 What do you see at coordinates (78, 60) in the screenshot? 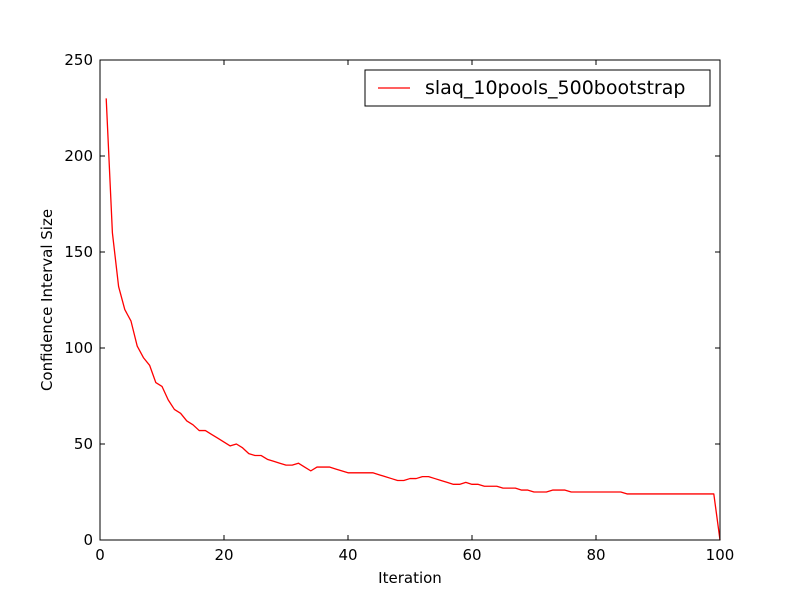
I see `y-tick-label: 250` at bounding box center [78, 60].